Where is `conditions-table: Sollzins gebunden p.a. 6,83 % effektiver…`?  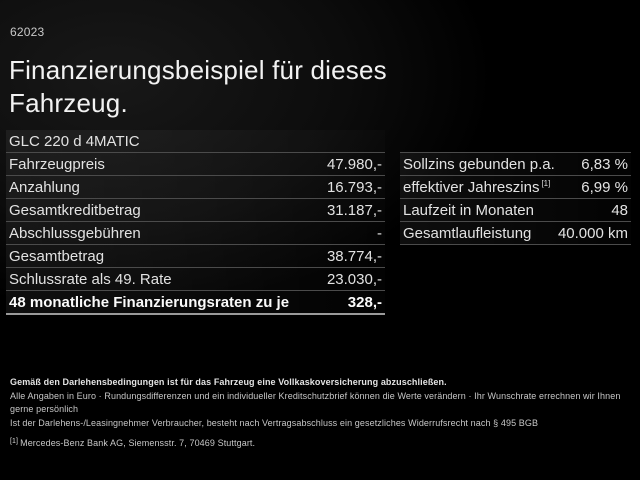
conditions-table: Sollzins gebunden p.a. 6,83 % effektiver… is located at coordinates (515, 198).